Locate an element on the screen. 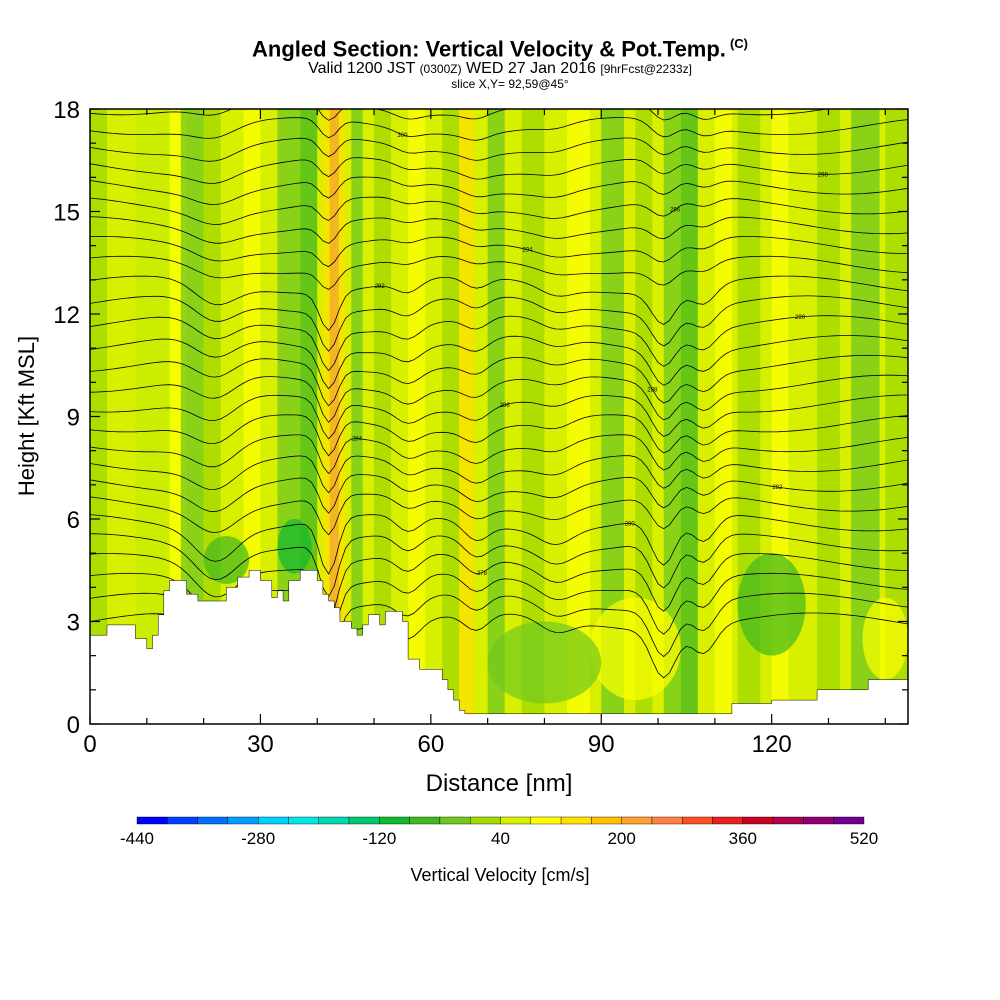 The width and height of the screenshot is (1000, 1000). theta-contour-label: 290 is located at coordinates (800, 318).